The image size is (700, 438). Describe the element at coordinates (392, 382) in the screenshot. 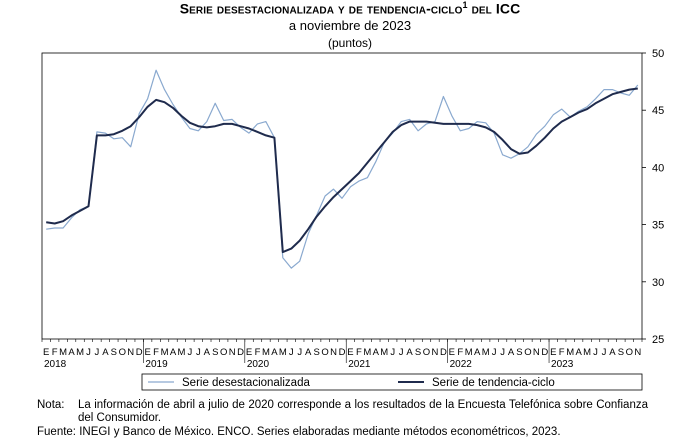

I see `legend-box` at that location.